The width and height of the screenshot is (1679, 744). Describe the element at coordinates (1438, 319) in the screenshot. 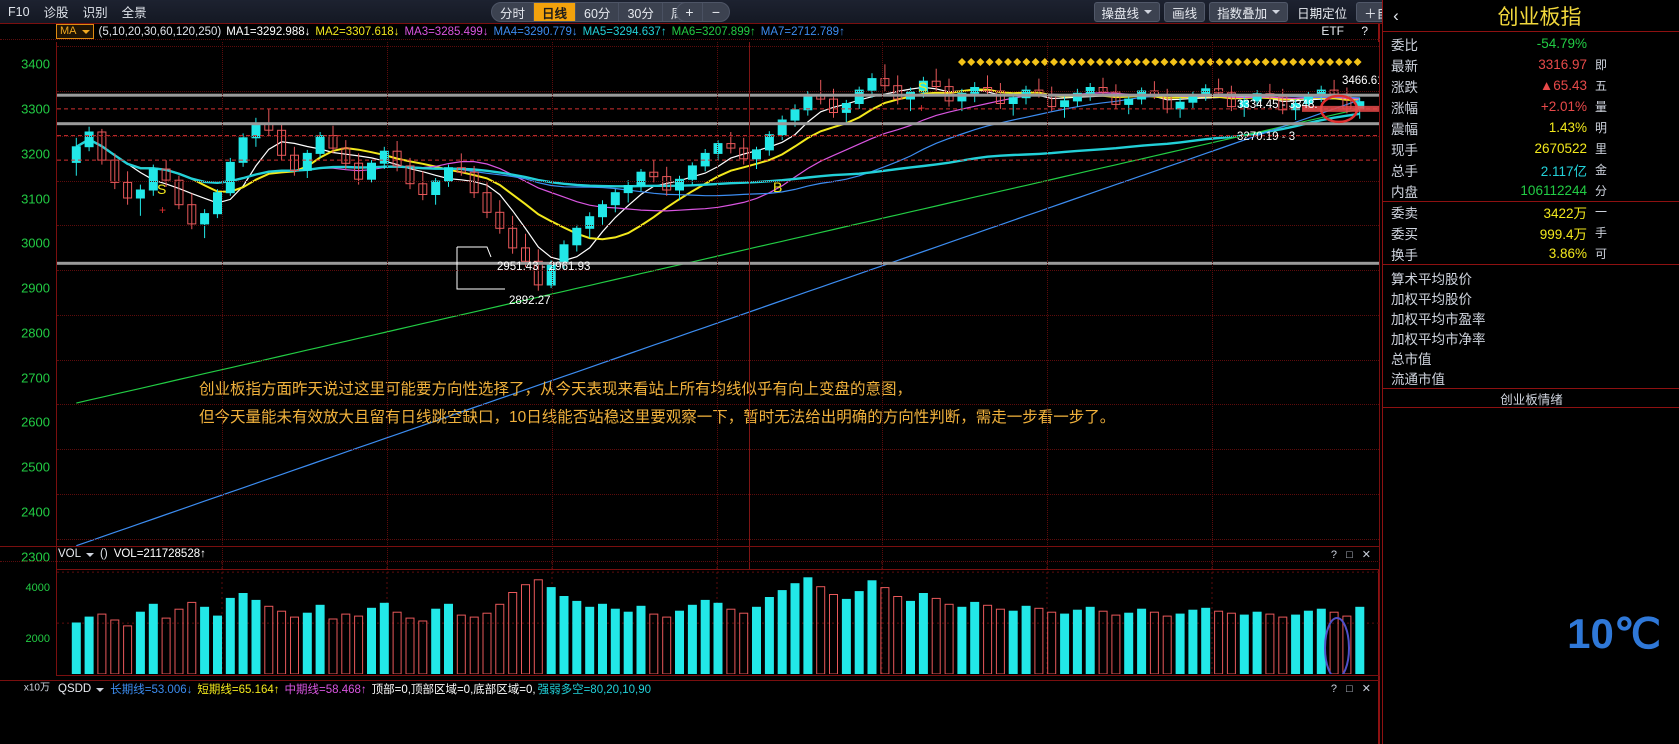

I see `sidebar-stat-row: 加权平均市盈率` at that location.